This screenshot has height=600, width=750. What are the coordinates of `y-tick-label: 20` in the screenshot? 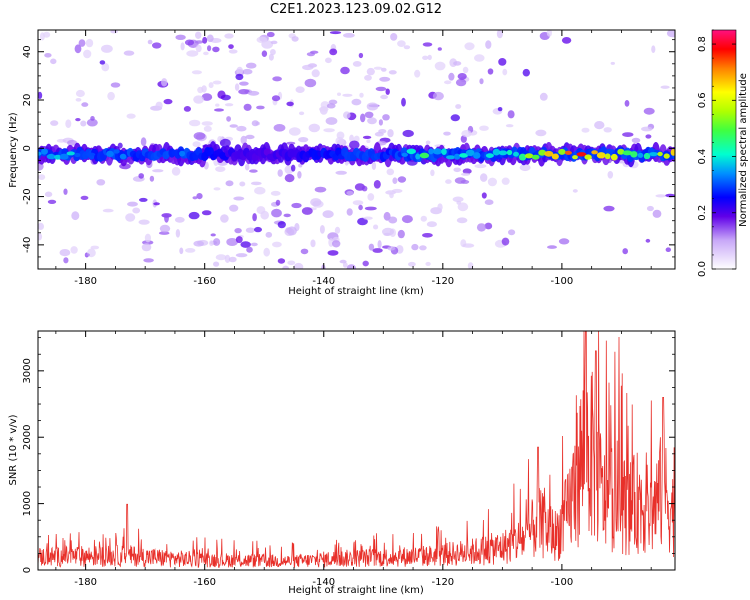 It's located at (27, 100).